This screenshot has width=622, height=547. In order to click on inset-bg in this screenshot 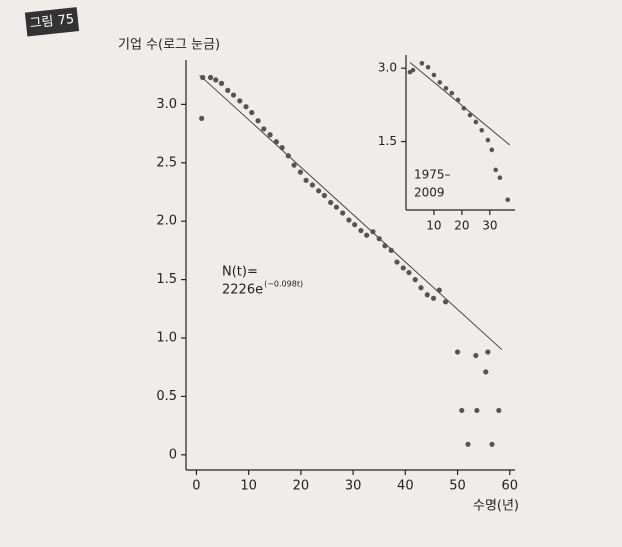, I will do `click(460, 132)`.